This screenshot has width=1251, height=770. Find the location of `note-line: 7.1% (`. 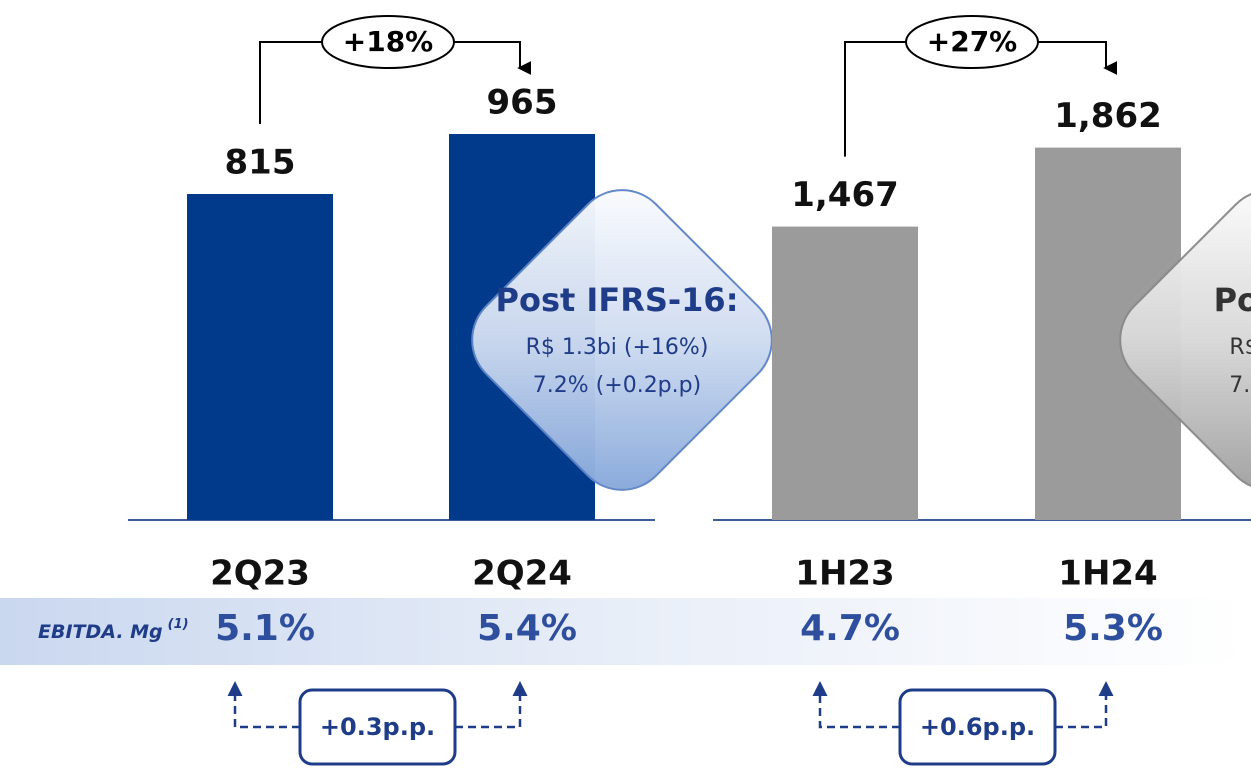

note-line: 7.1% ( is located at coordinates (1240, 385).